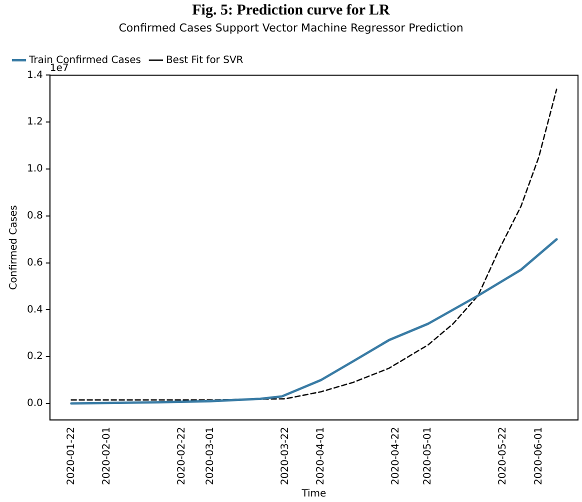  I want to click on chart-title: Confirmed Cases Support Vector Machine Regressor Prediction, so click(291, 27).